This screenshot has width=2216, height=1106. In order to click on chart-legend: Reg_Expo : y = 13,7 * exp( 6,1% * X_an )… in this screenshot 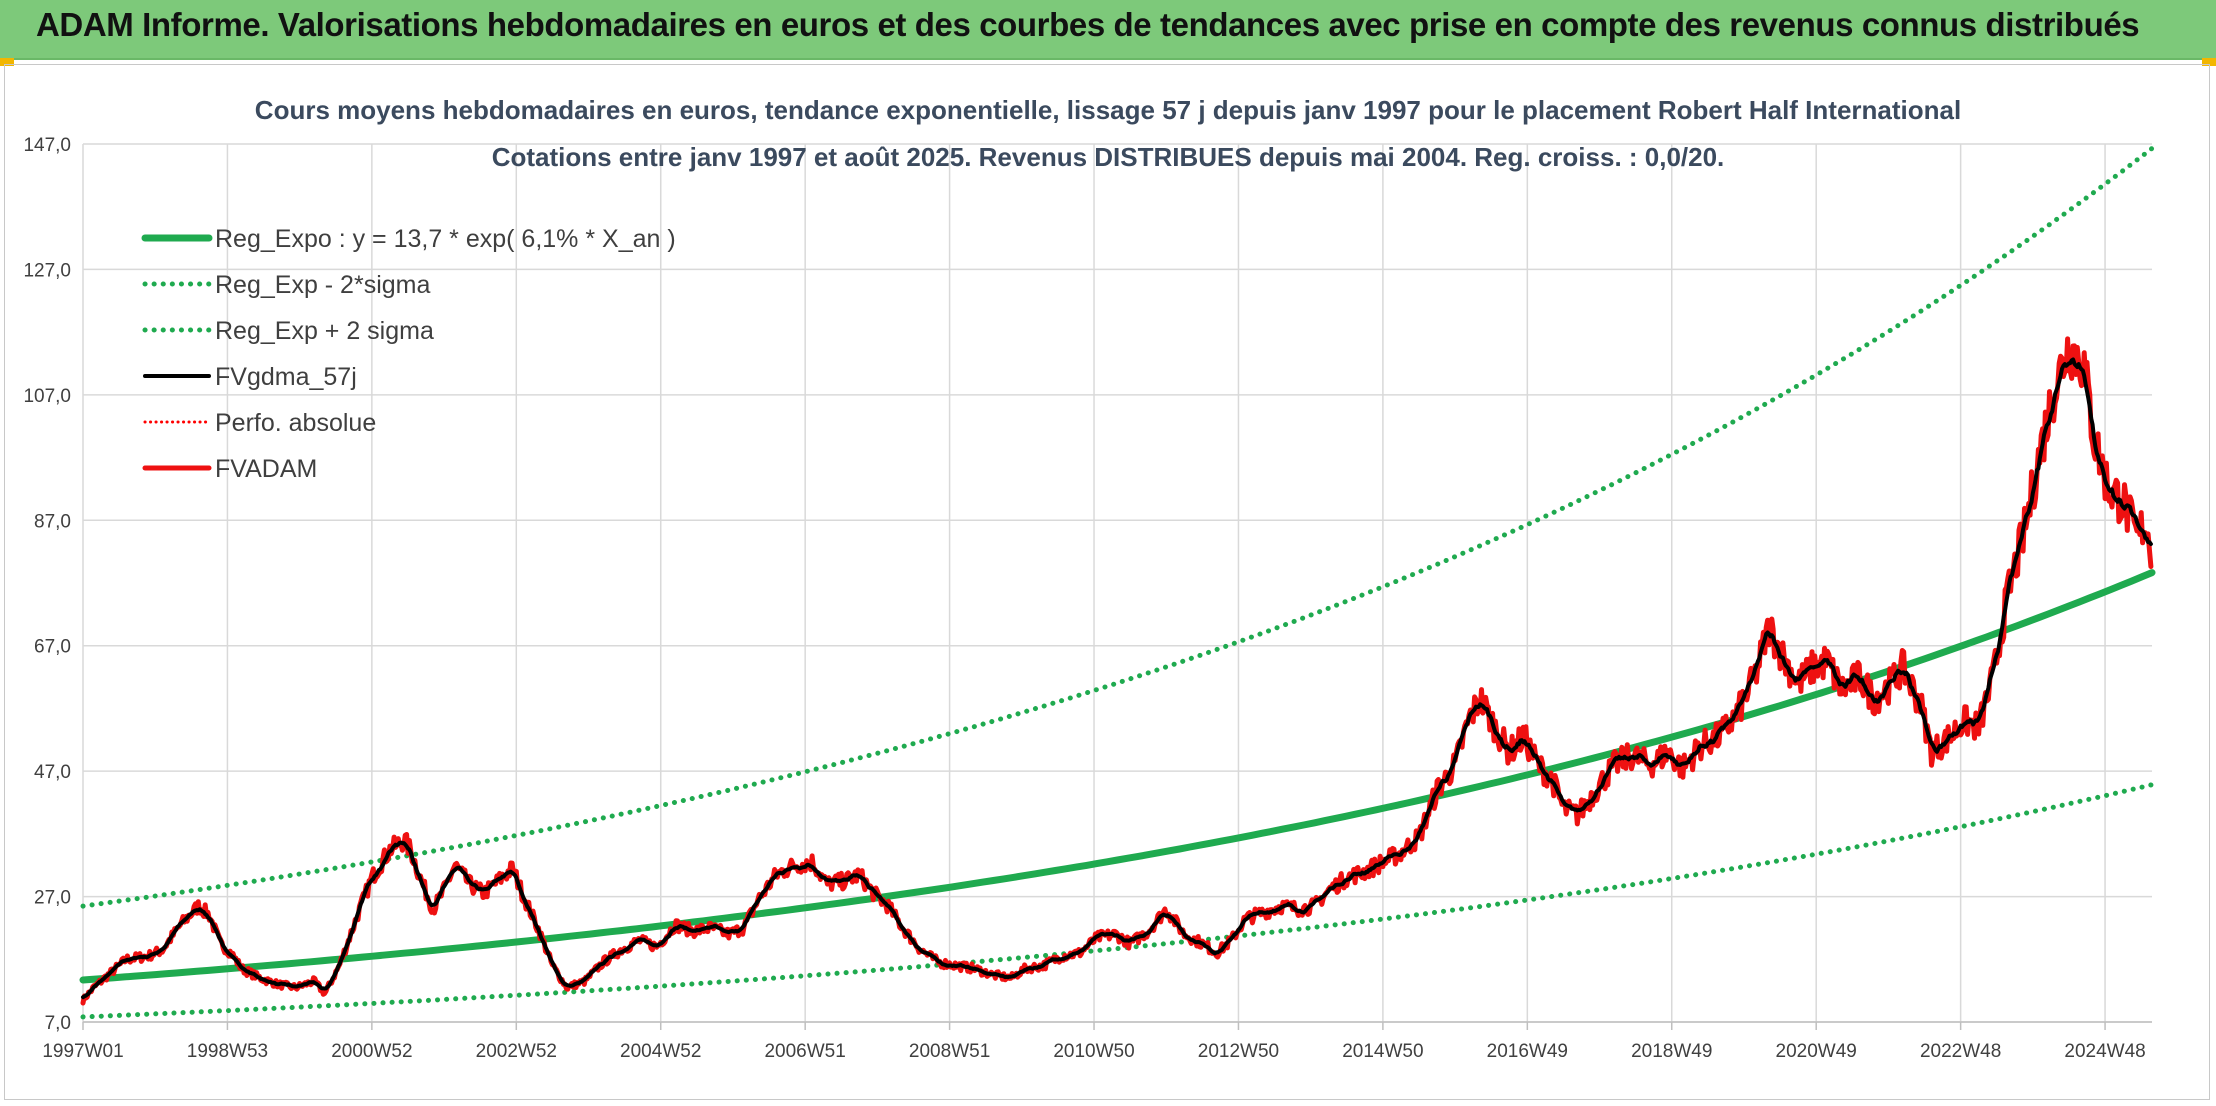, I will do `click(408, 354)`.